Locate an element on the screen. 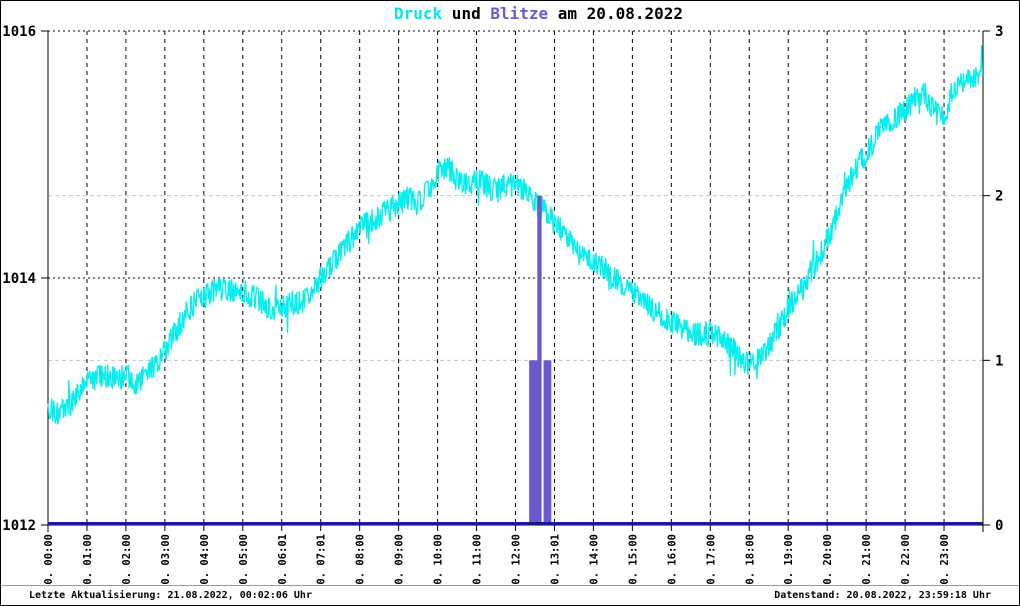 This screenshot has height=606, width=1020. x-tick-label: 20. 12:00 is located at coordinates (517, 560).